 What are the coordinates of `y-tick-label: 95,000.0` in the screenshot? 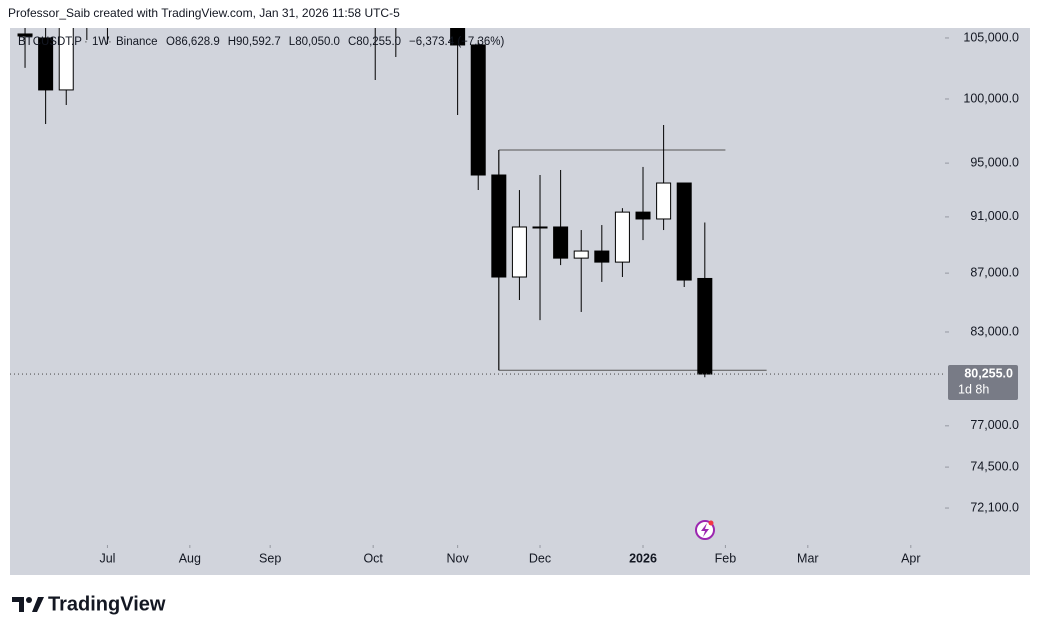 It's located at (994, 162).